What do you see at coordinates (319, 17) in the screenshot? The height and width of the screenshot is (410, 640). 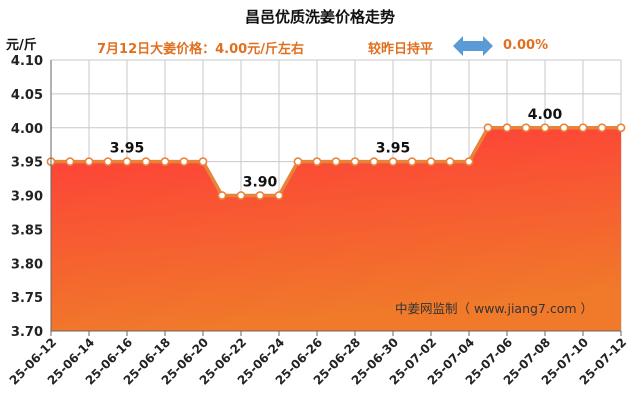 I see `chart-title: 昌邑优质洗姜价格走势` at bounding box center [319, 17].